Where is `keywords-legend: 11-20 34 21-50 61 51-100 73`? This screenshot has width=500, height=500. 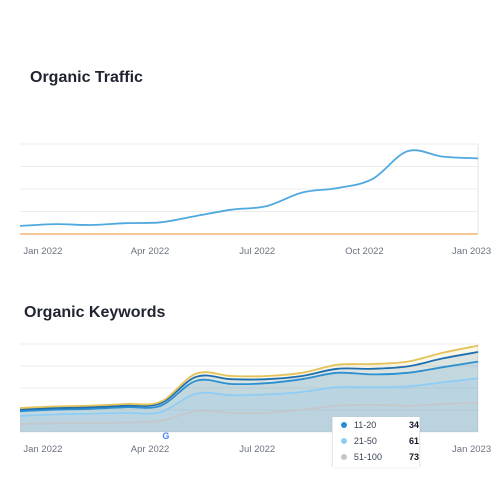 keywords-legend: 11-20 34 21-50 61 51-100 73 is located at coordinates (376, 442).